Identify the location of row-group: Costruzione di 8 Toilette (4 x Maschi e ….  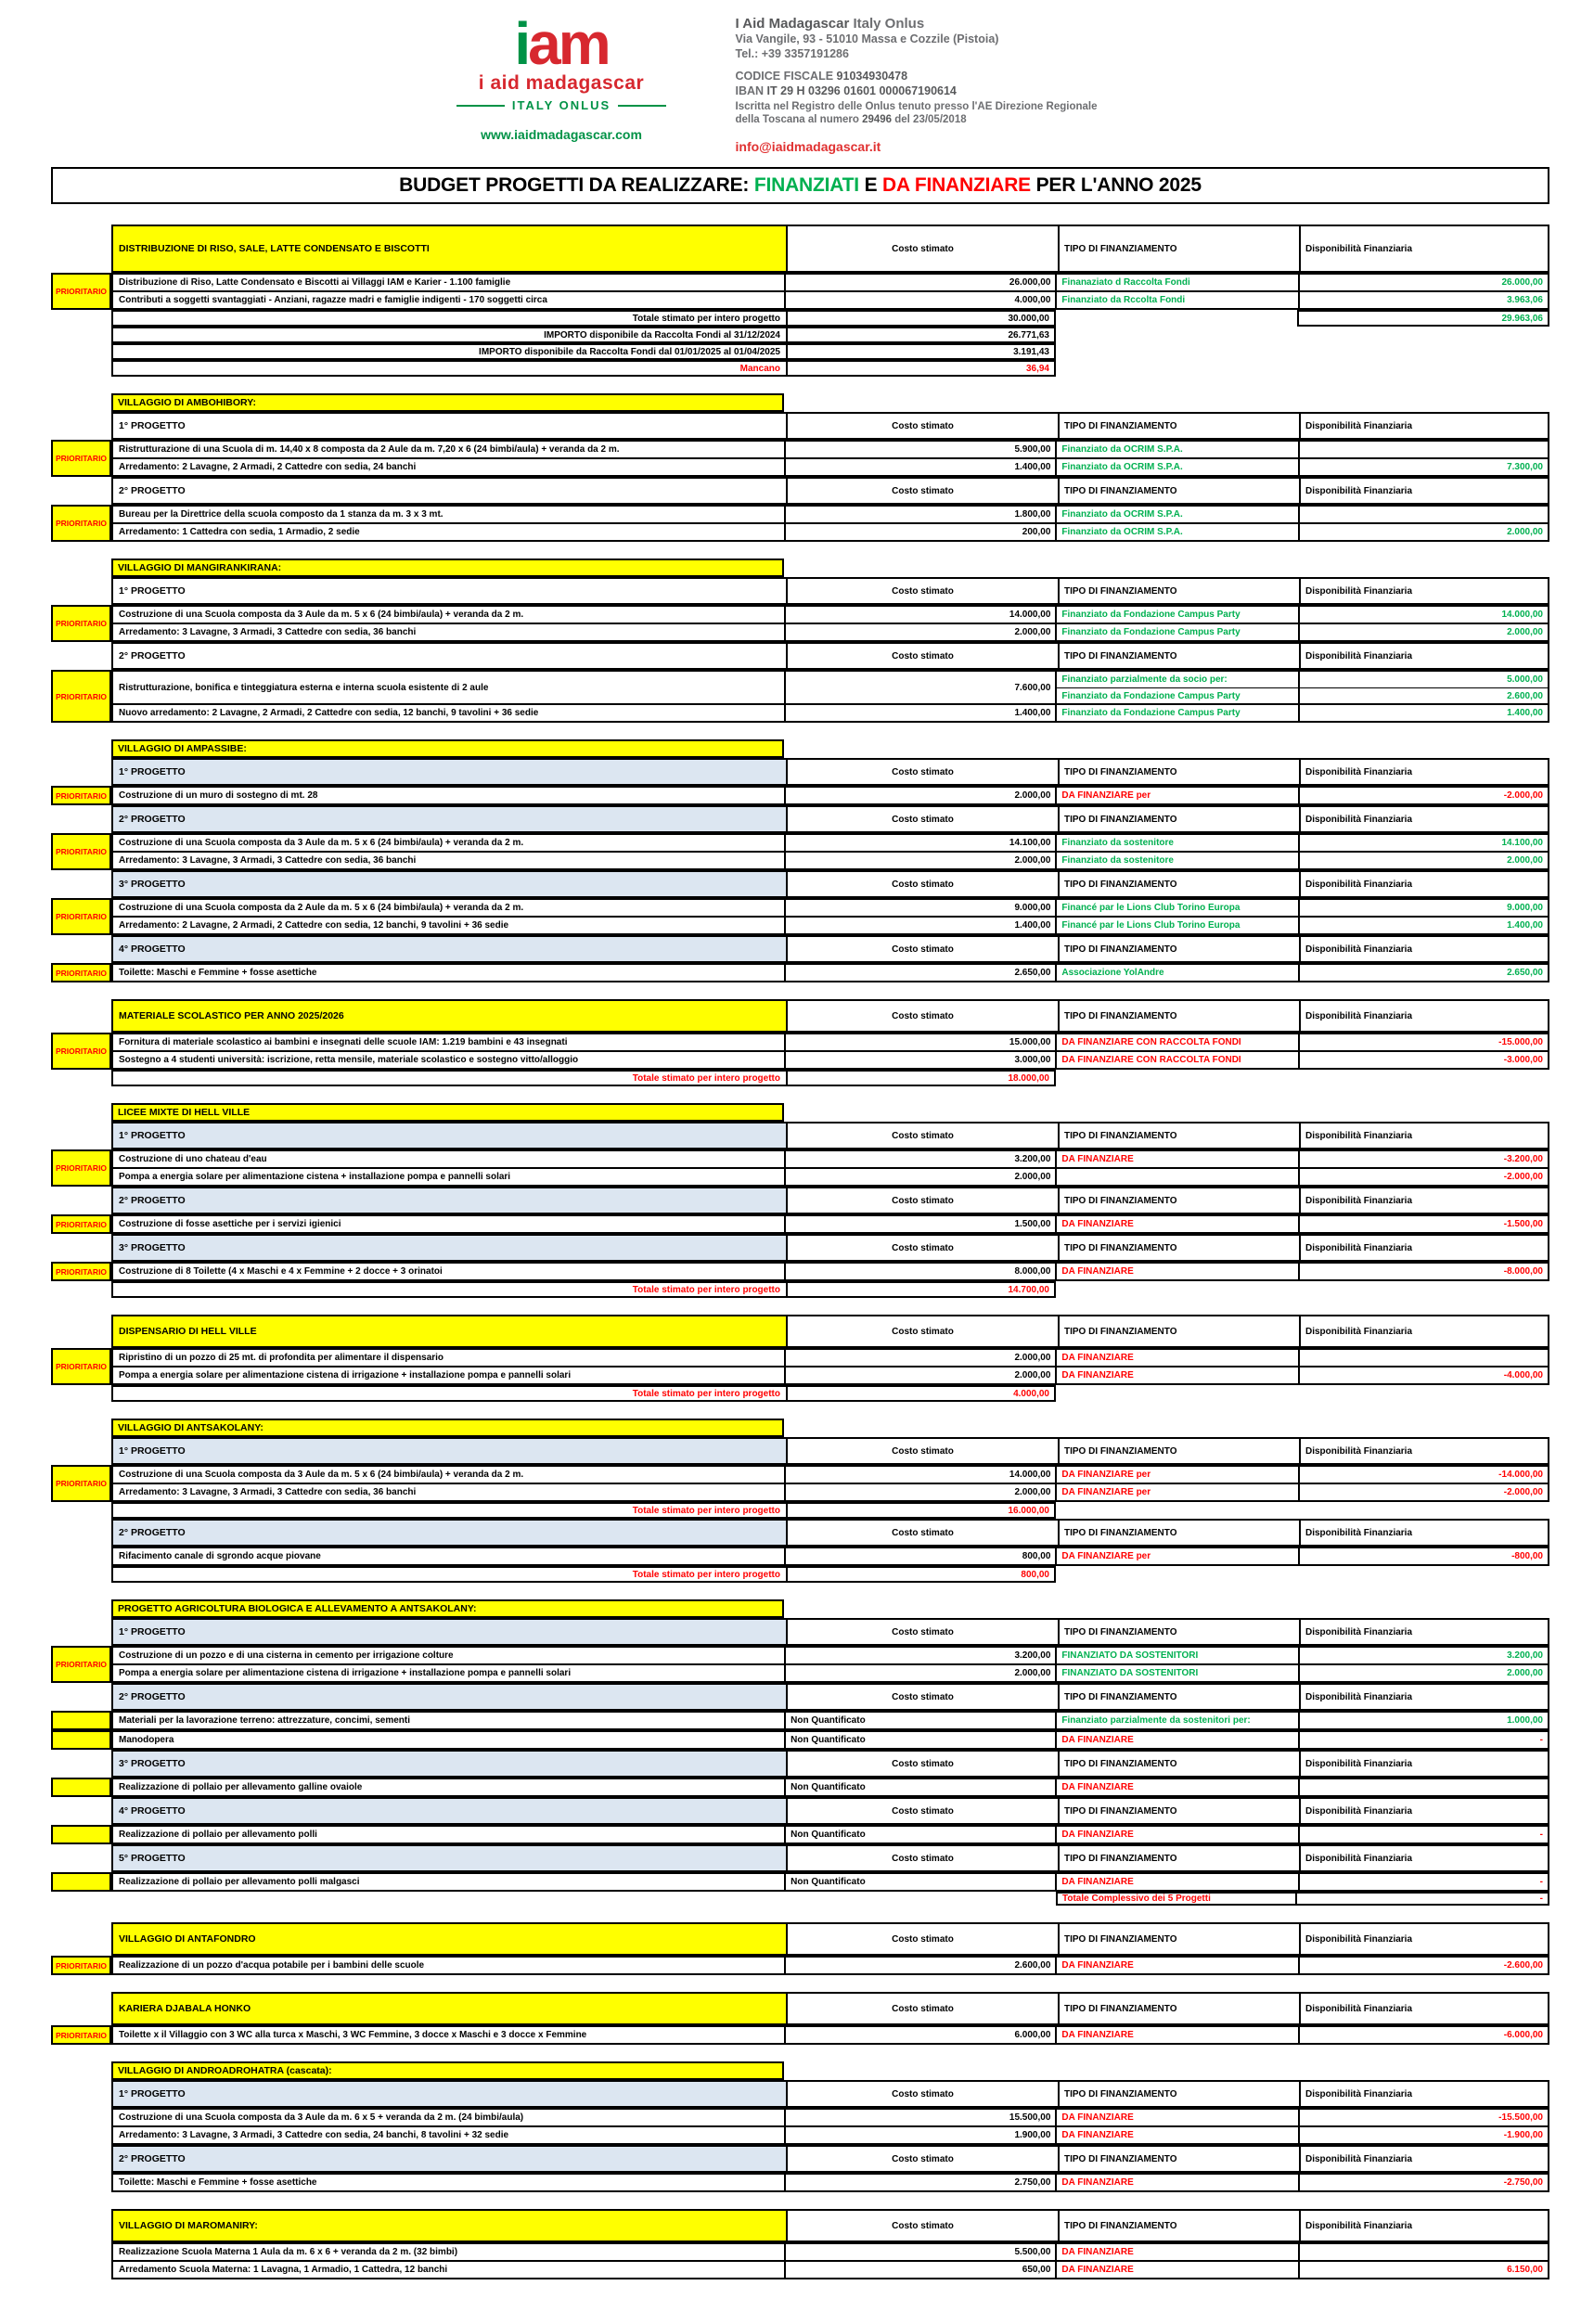
(830, 1271).